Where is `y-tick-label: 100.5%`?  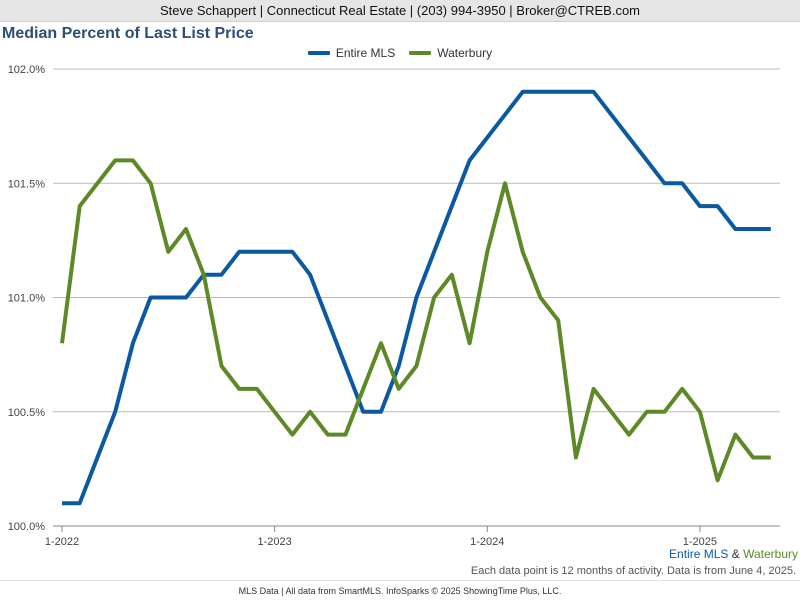
y-tick-label: 100.5% is located at coordinates (27, 413).